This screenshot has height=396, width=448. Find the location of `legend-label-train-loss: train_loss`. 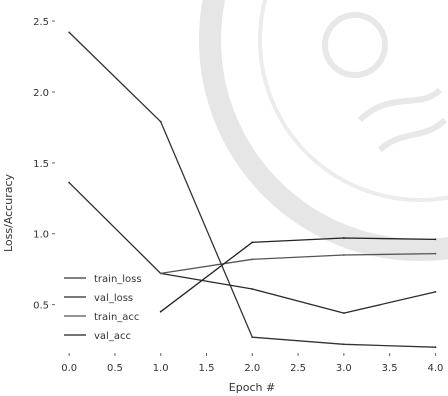

legend-label-train-loss: train_loss is located at coordinates (118, 279).